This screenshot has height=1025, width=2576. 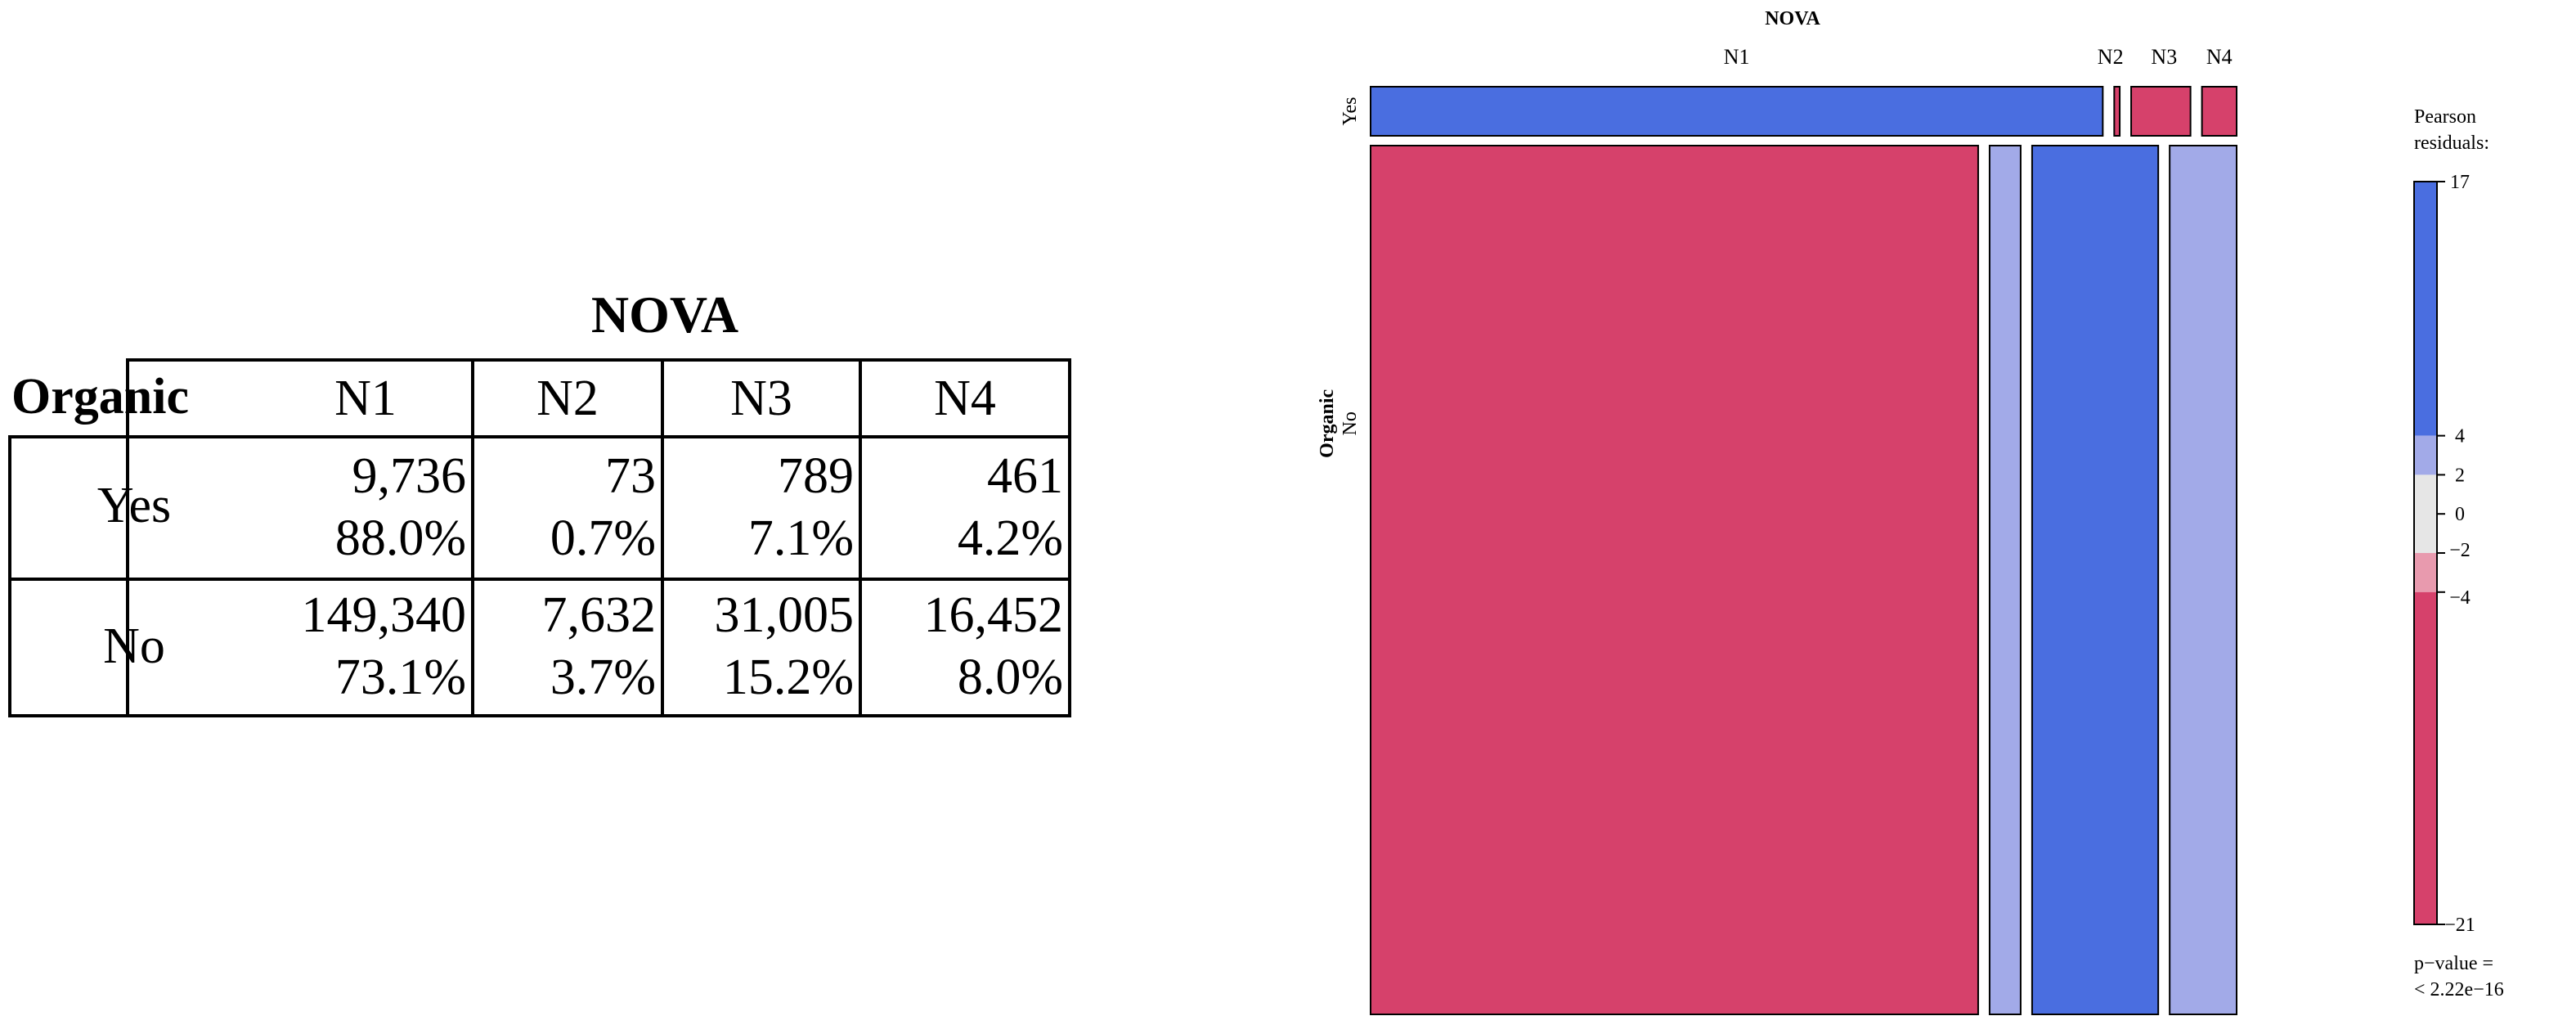 What do you see at coordinates (2460, 551) in the screenshot?
I see `legend-tick-label-4: −2` at bounding box center [2460, 551].